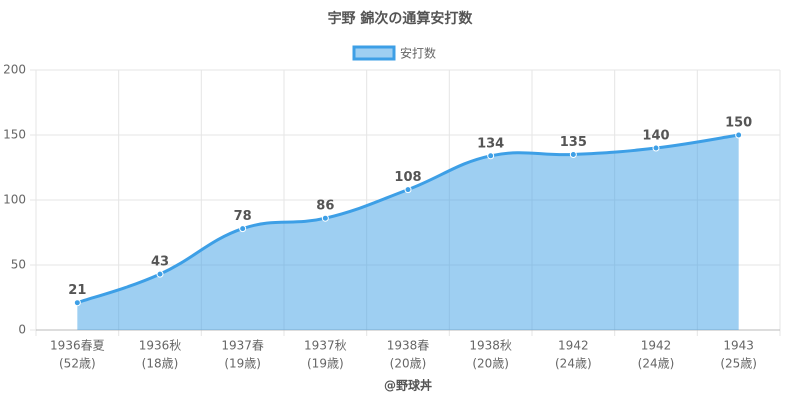 Image resolution: width=800 pixels, height=400 pixels. What do you see at coordinates (77, 364) in the screenshot?
I see `x-tick-label: (52歳)` at bounding box center [77, 364].